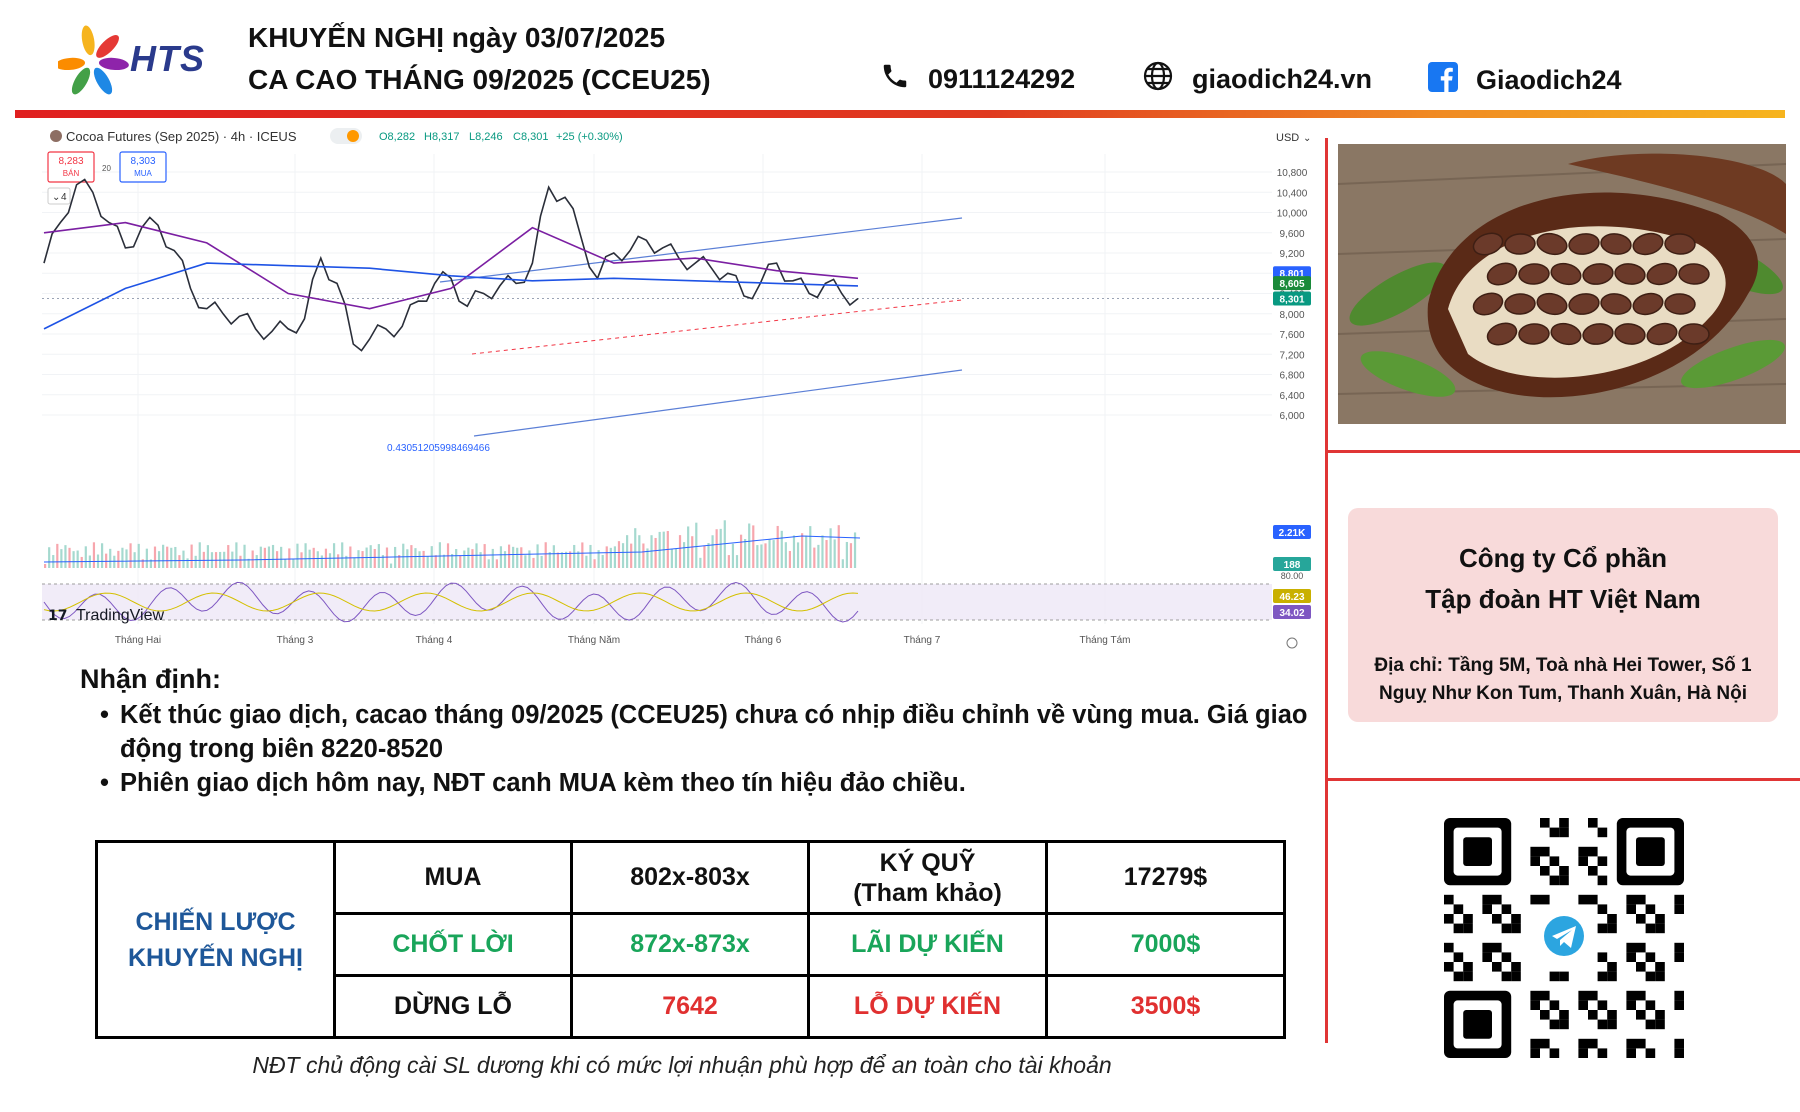 Image resolution: width=1800 pixels, height=1112 pixels. What do you see at coordinates (452, 549) in the screenshot?
I see `volume-ma-line` at bounding box center [452, 549].